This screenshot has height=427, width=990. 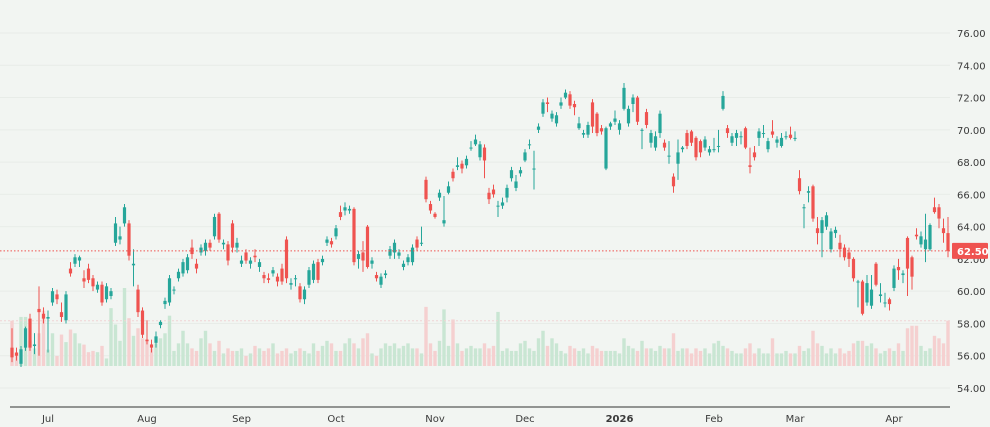 What do you see at coordinates (241, 419) in the screenshot?
I see `x-tick-label: Sep` at bounding box center [241, 419].